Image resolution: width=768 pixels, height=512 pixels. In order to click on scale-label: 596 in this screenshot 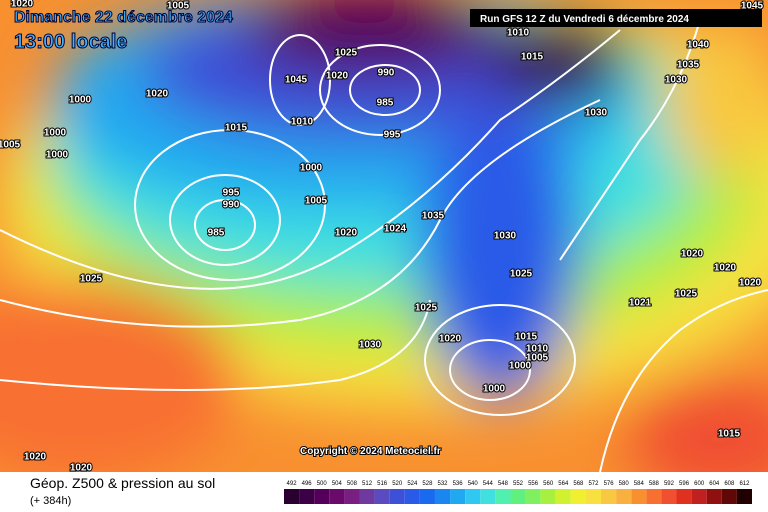, I will do `click(684, 484)`.